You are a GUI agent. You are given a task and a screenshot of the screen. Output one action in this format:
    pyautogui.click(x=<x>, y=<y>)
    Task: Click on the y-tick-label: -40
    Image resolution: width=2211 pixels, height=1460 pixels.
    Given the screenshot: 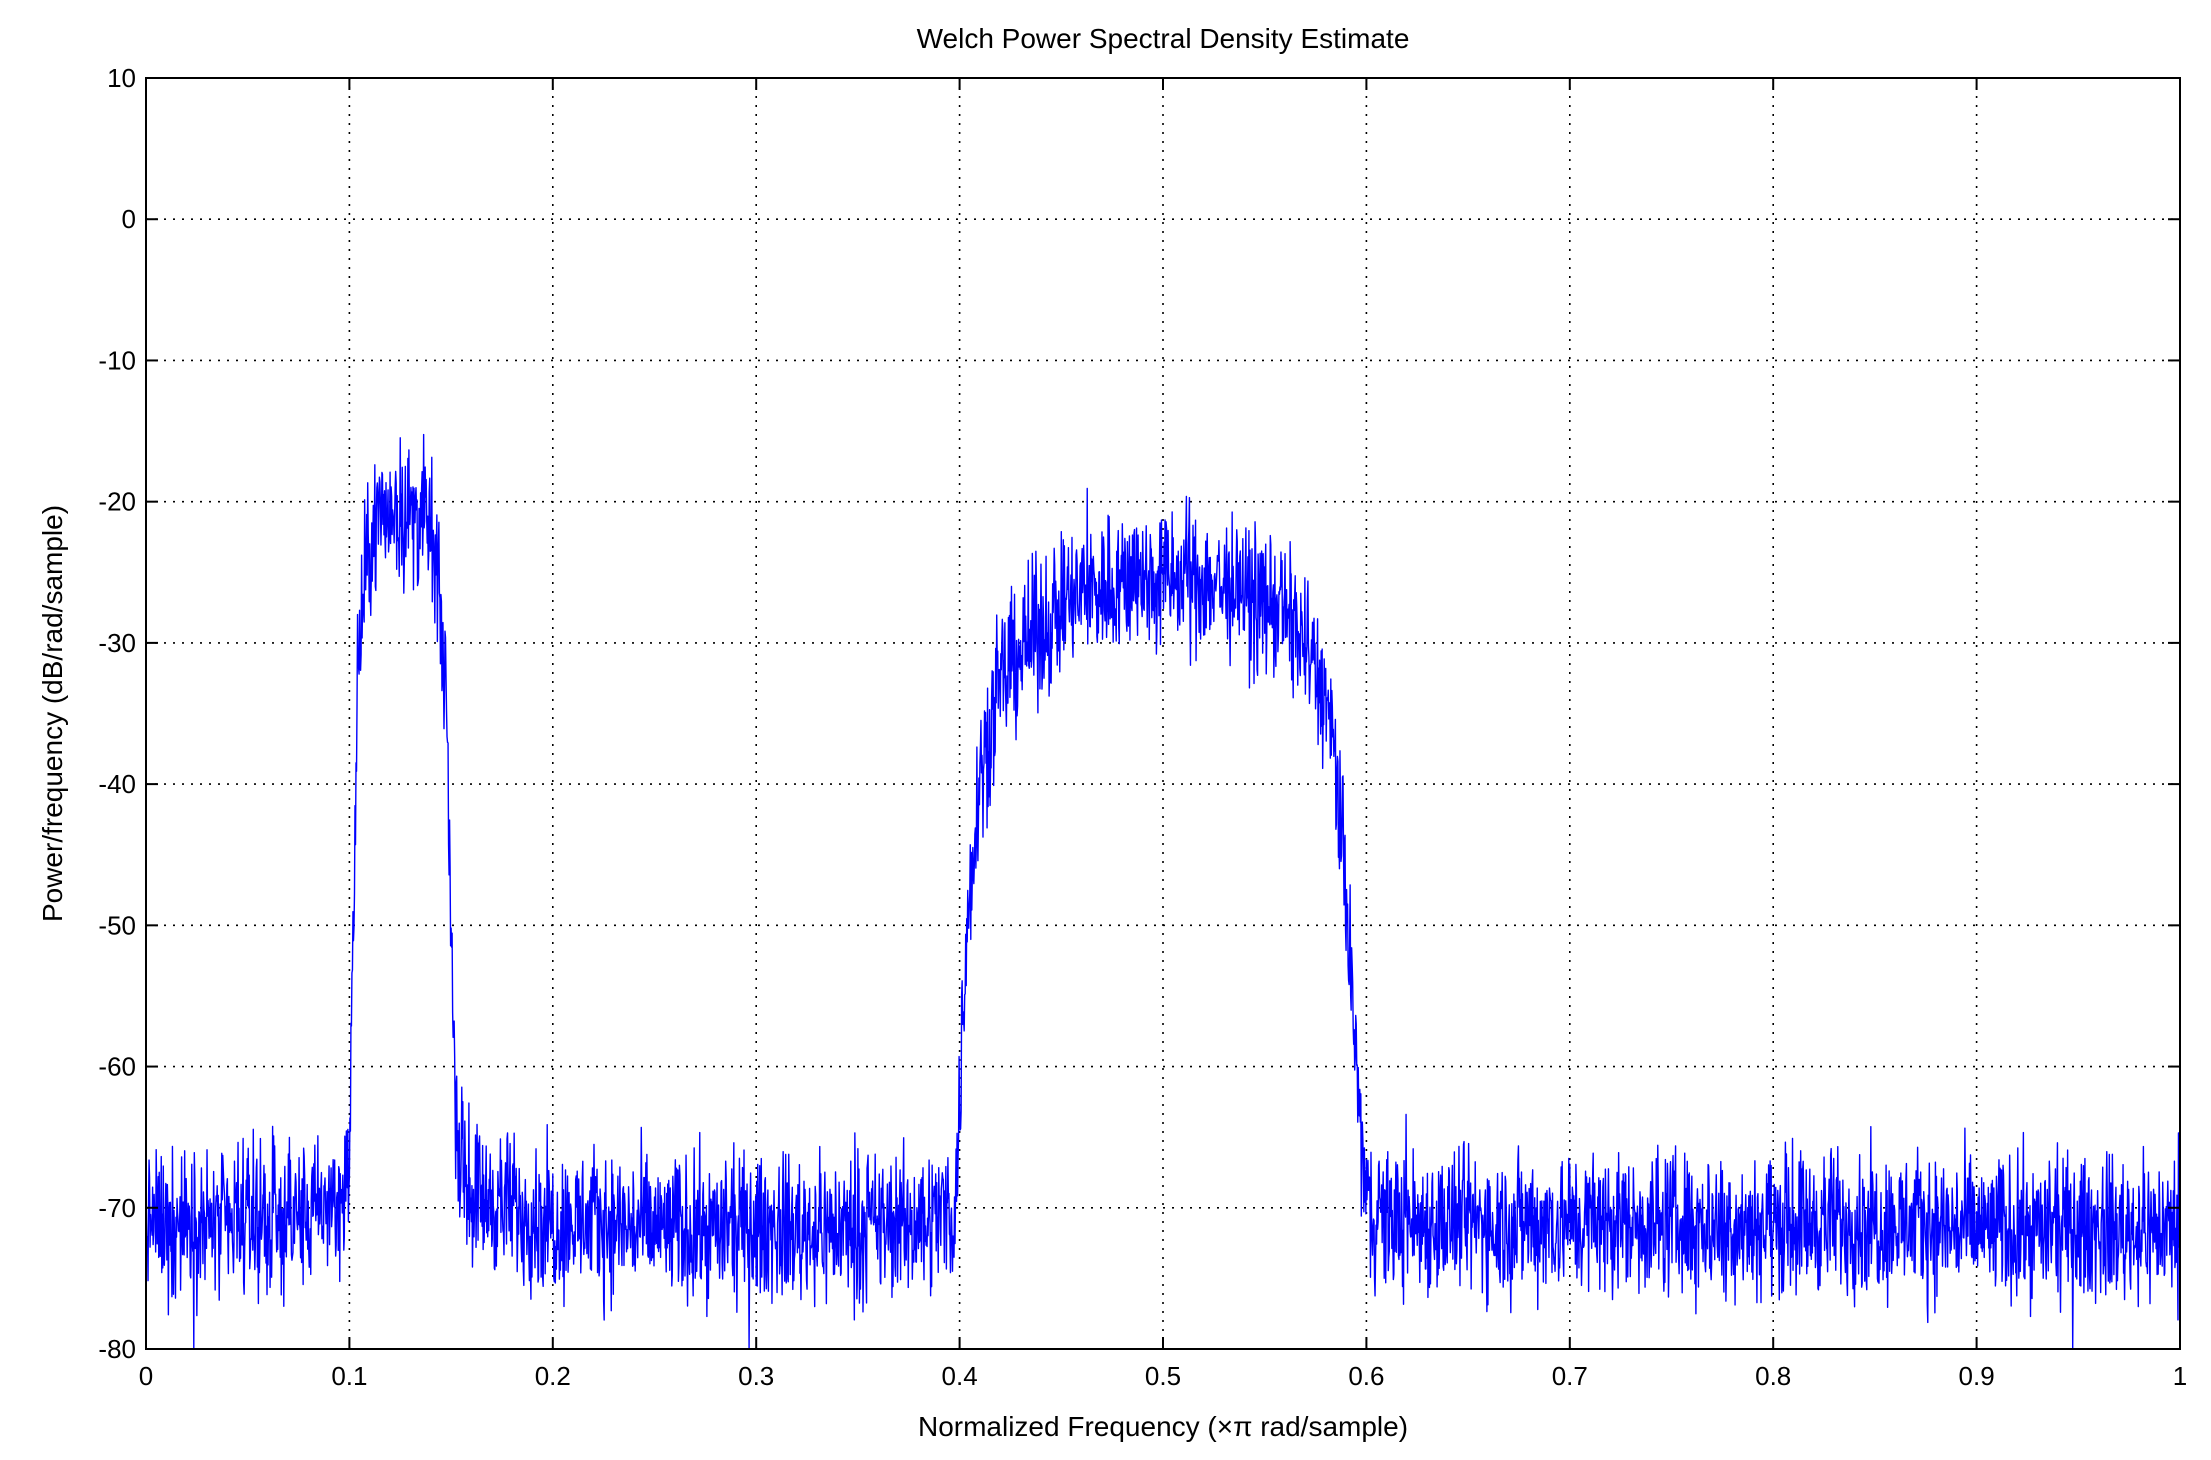 What is the action you would take?
    pyautogui.click(x=117, y=784)
    